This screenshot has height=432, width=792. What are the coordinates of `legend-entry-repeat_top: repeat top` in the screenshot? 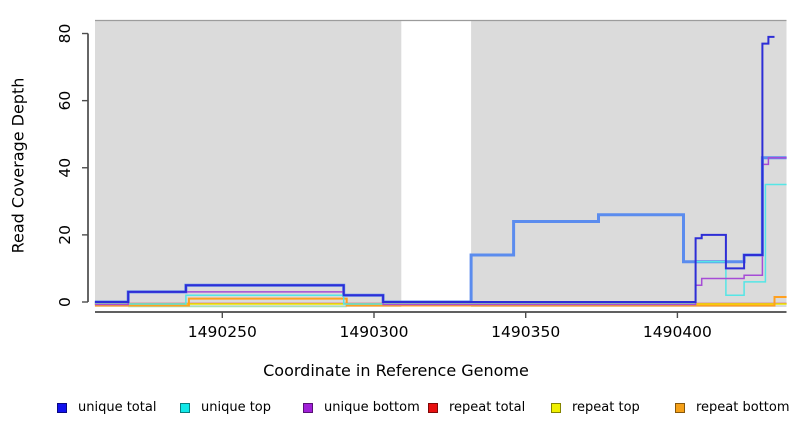 It's located at (595, 408).